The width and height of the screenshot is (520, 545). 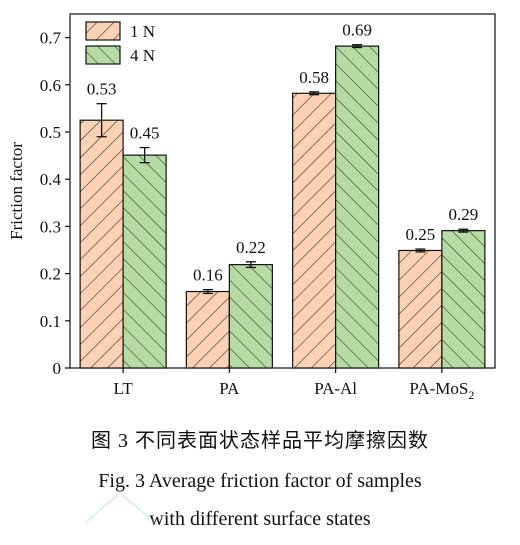 I want to click on bar-1N-PA-Al, so click(x=314, y=230).